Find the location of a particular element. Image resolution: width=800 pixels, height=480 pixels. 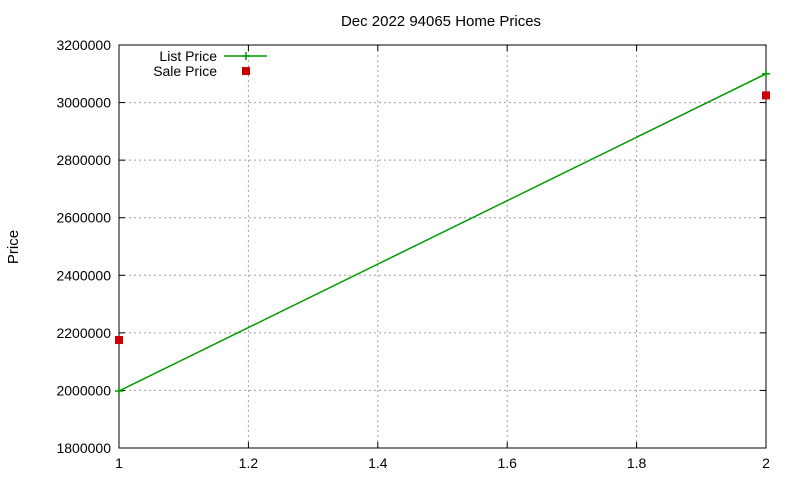

legend: List Price Sale Price is located at coordinates (210, 63).